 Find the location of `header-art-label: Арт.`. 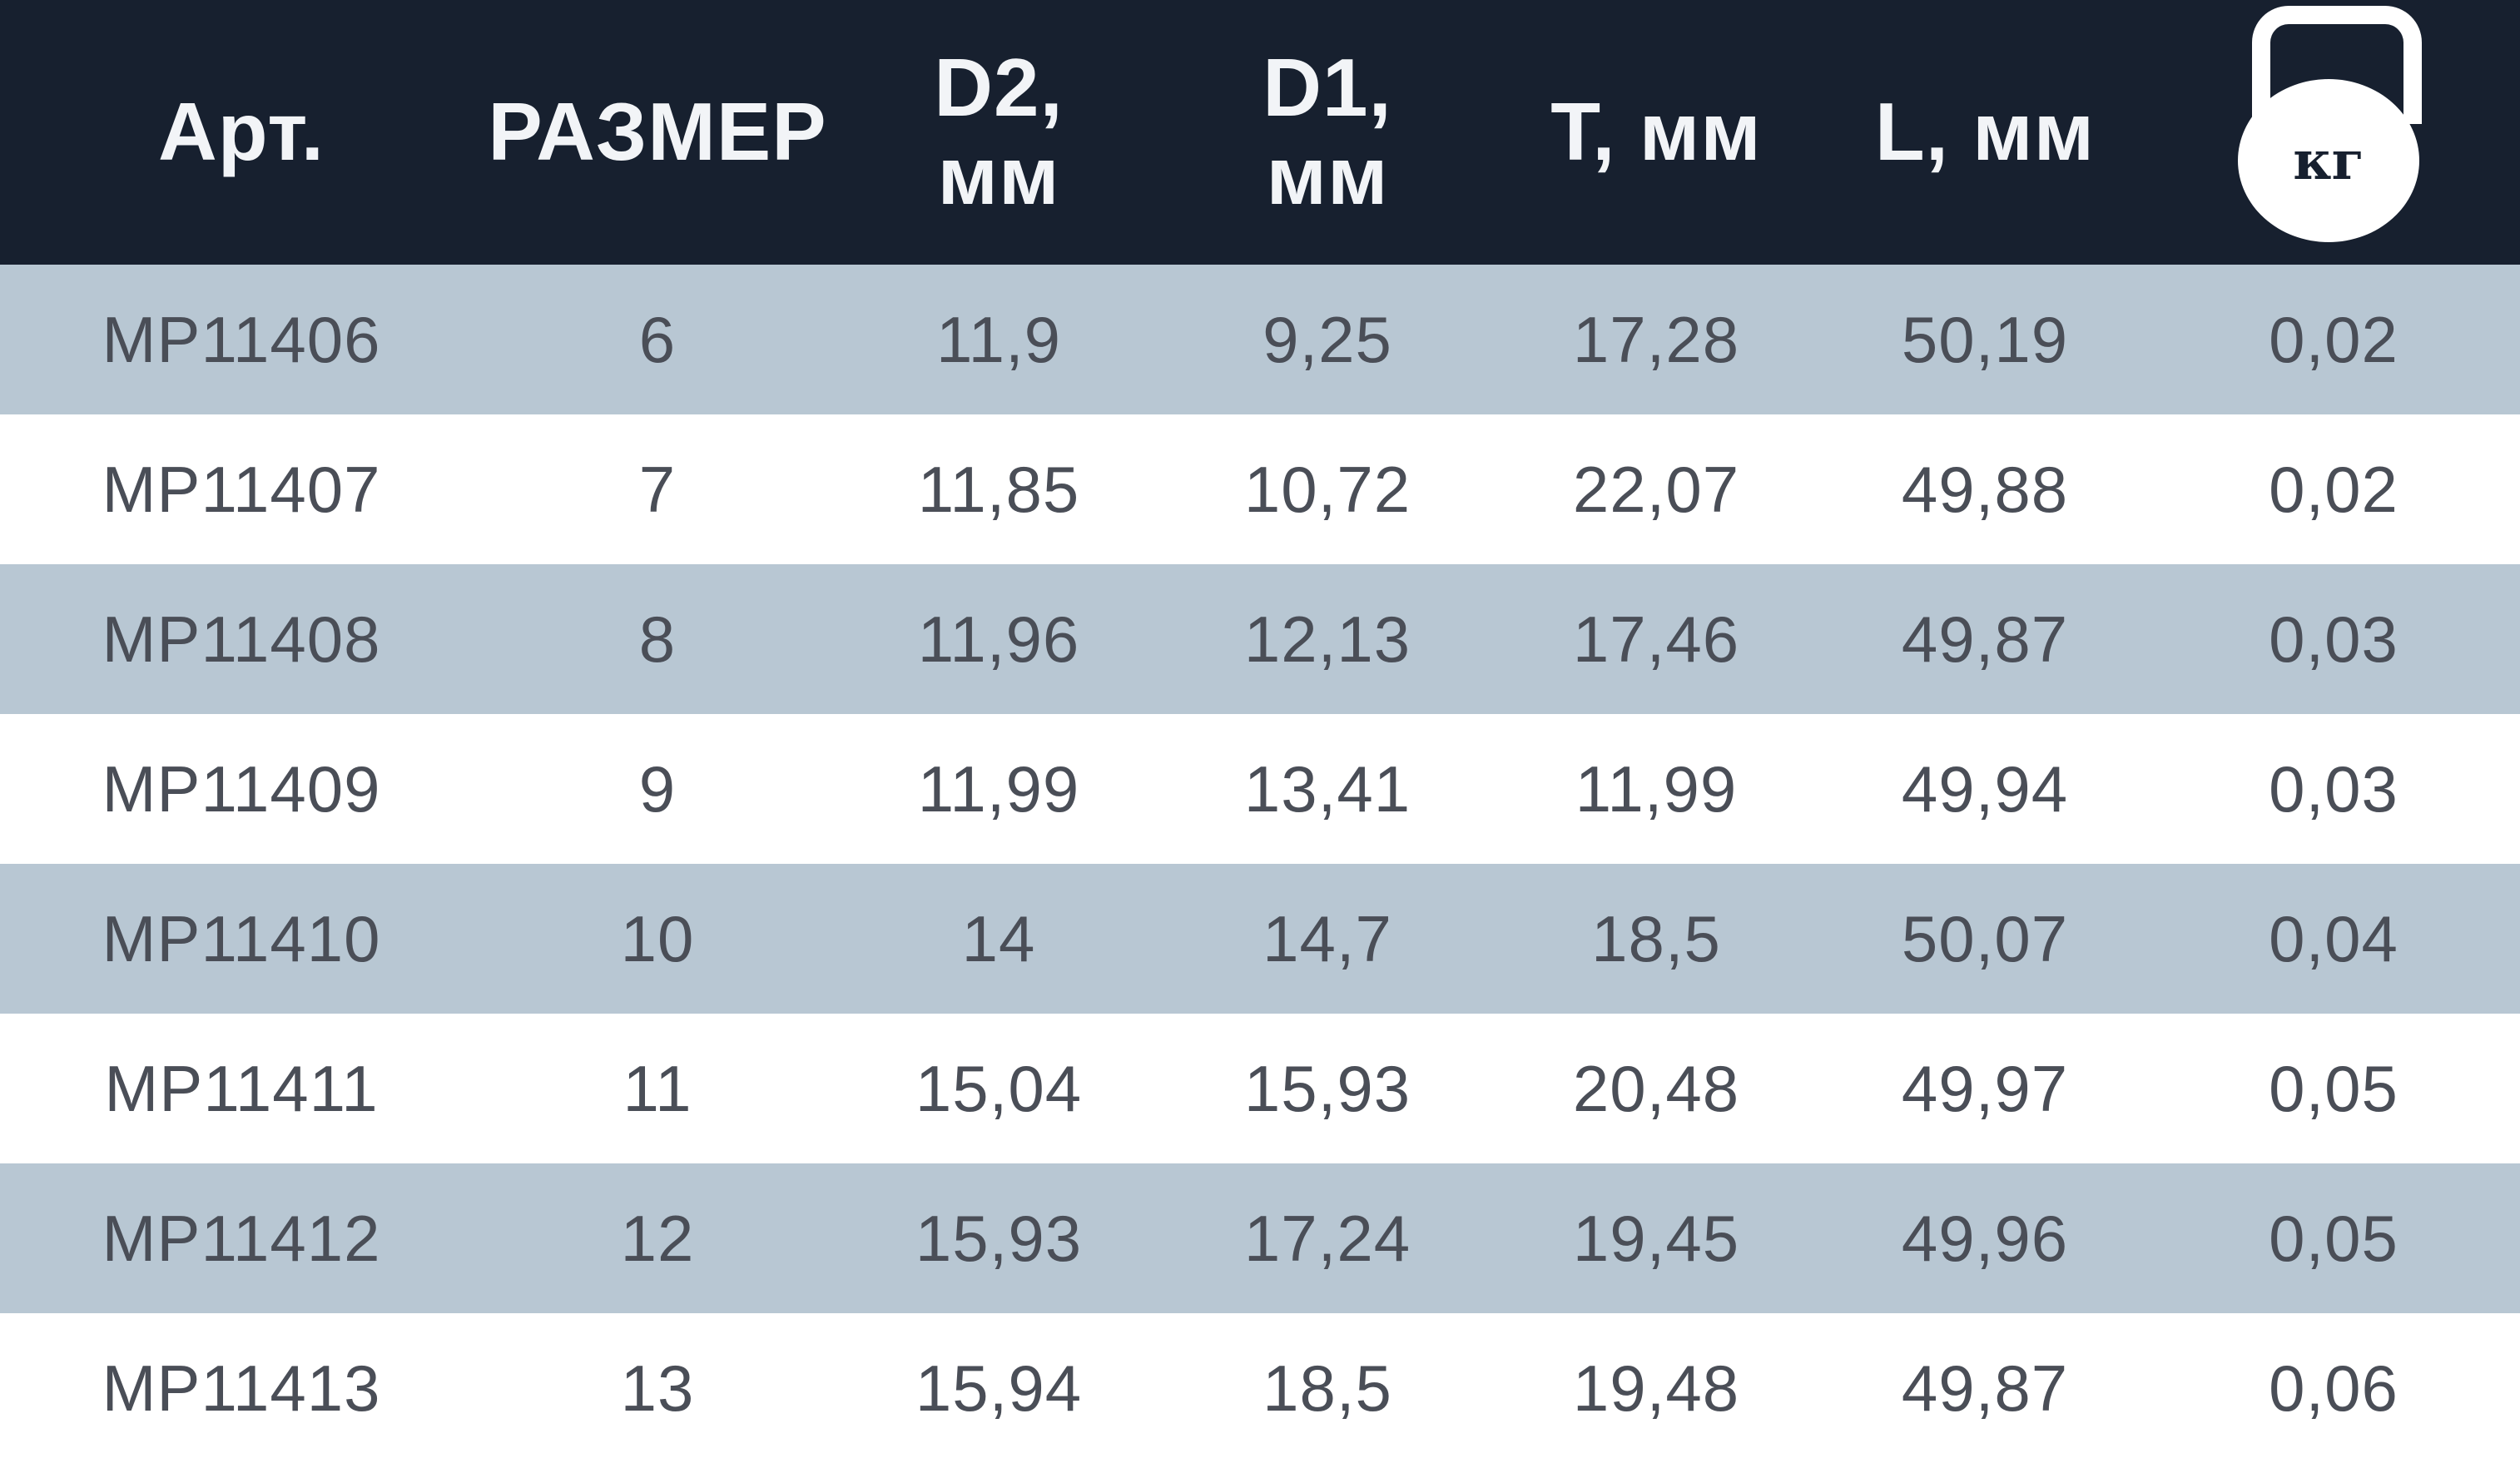

header-art-label: Арт. is located at coordinates (241, 132).